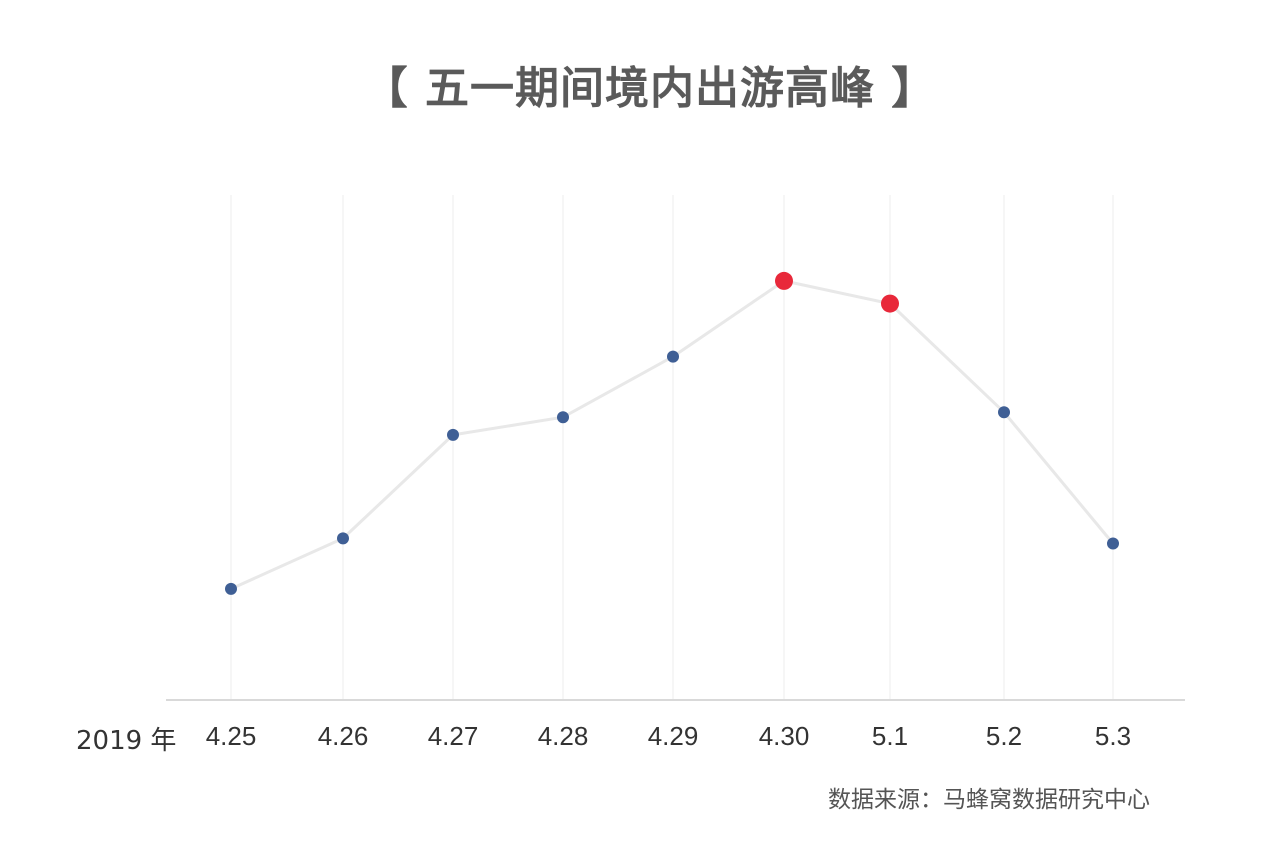  I want to click on data-point-5.3, so click(1113, 543).